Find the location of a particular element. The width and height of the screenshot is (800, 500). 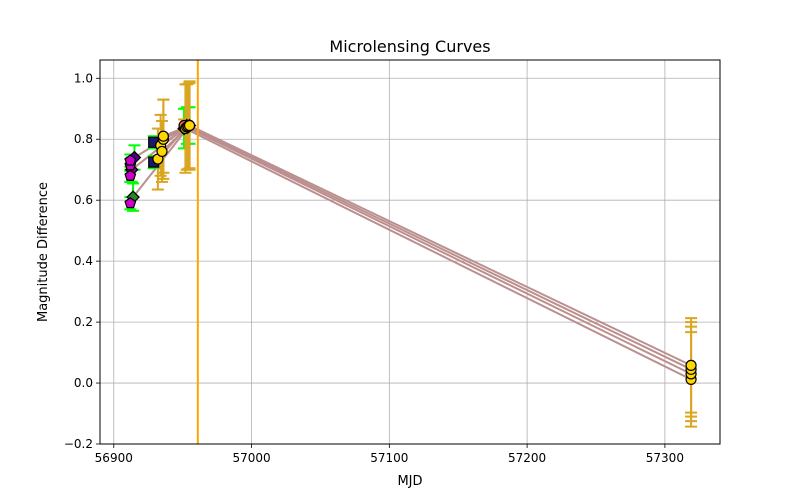

y-tick-label: 0.8 is located at coordinates (83, 139).